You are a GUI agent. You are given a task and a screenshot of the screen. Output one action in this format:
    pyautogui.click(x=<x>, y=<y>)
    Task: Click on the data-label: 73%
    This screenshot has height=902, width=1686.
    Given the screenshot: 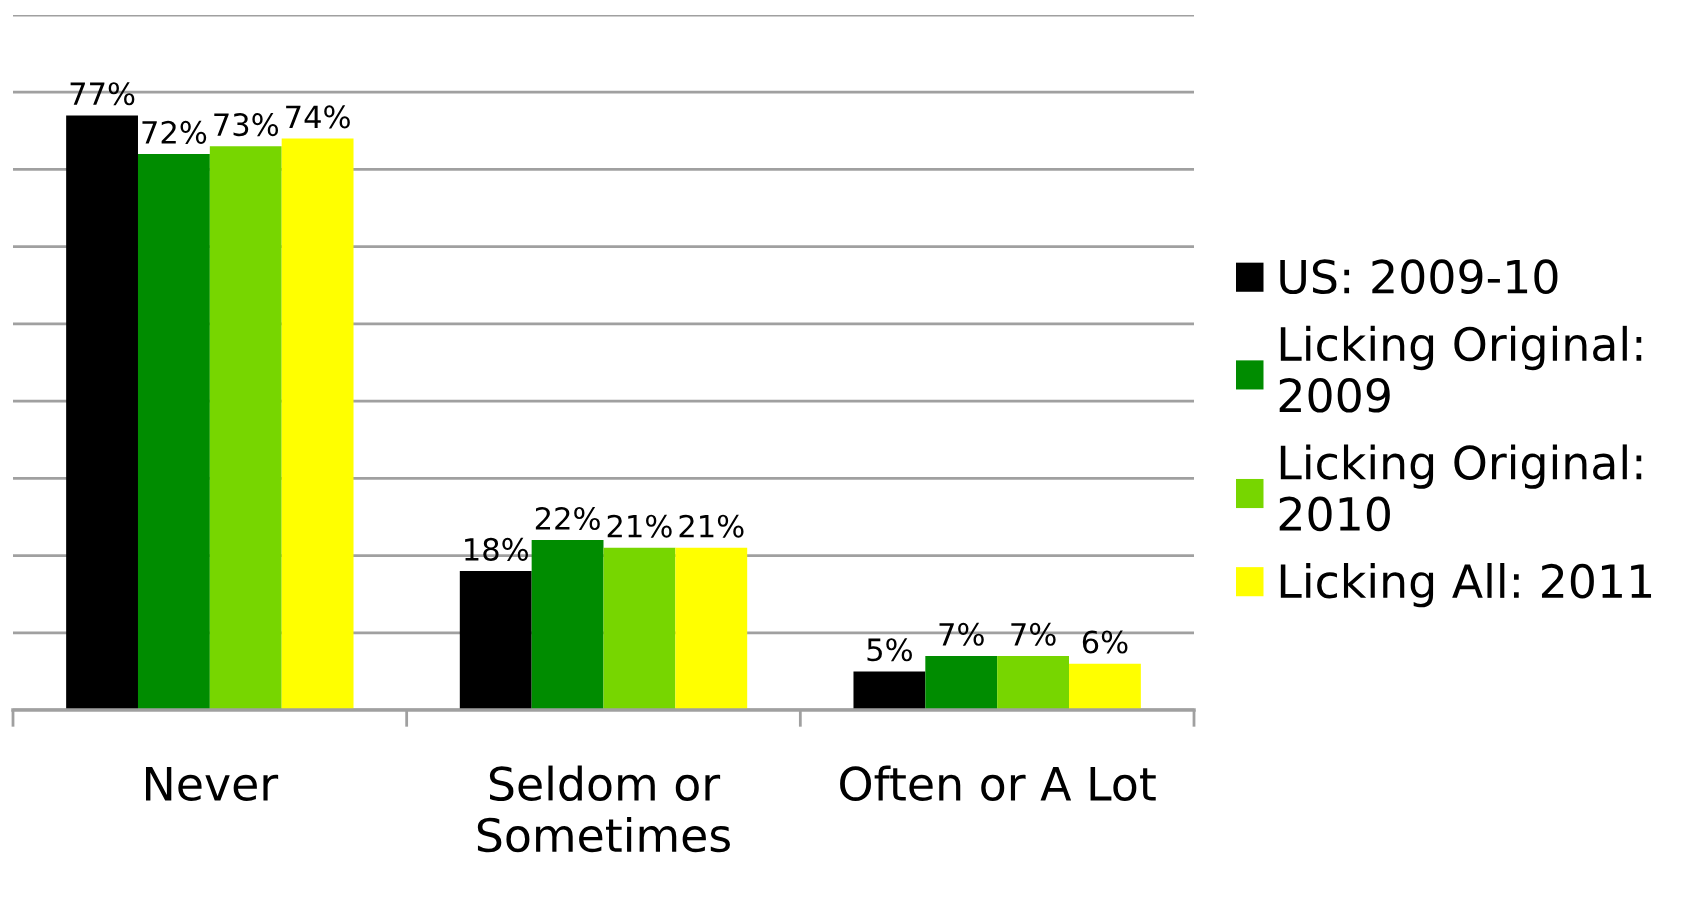 What is the action you would take?
    pyautogui.click(x=246, y=125)
    